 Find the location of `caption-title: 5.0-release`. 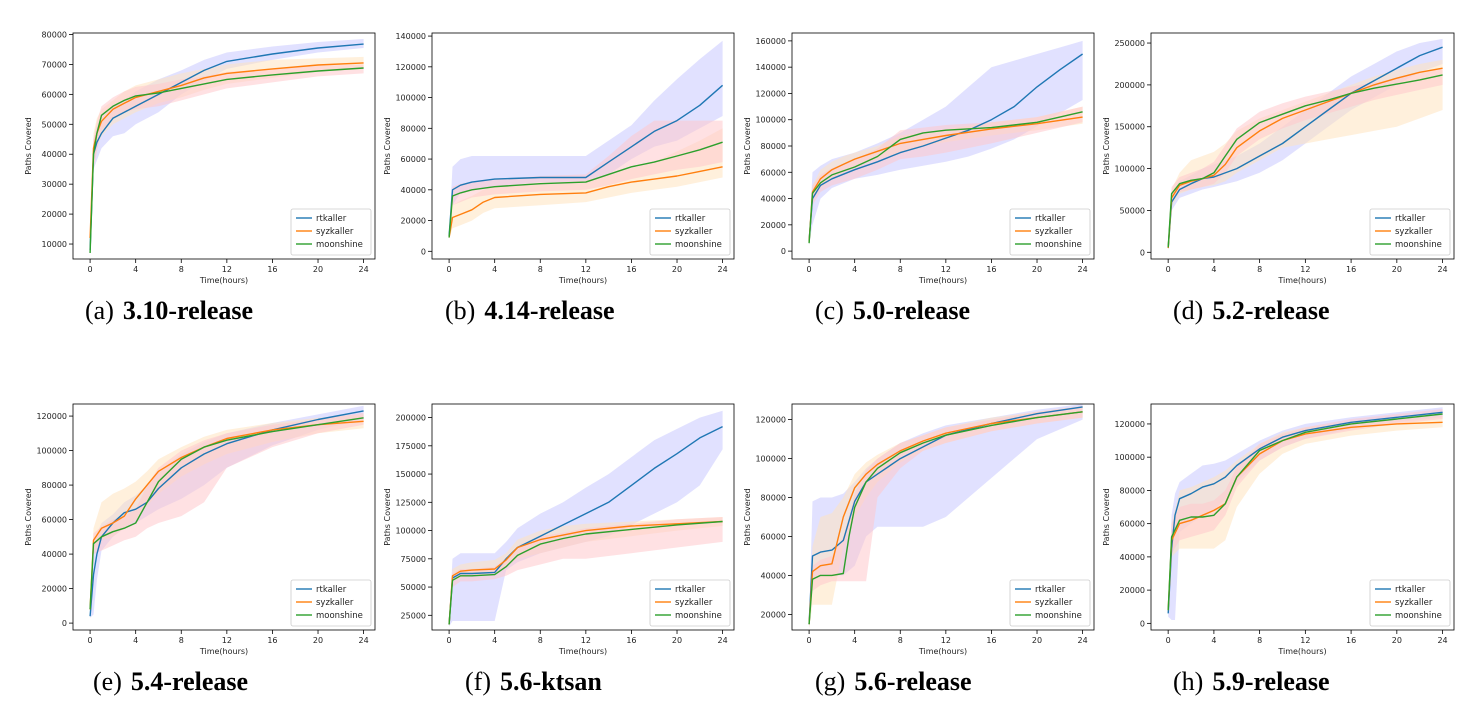

caption-title: 5.0-release is located at coordinates (911, 310).